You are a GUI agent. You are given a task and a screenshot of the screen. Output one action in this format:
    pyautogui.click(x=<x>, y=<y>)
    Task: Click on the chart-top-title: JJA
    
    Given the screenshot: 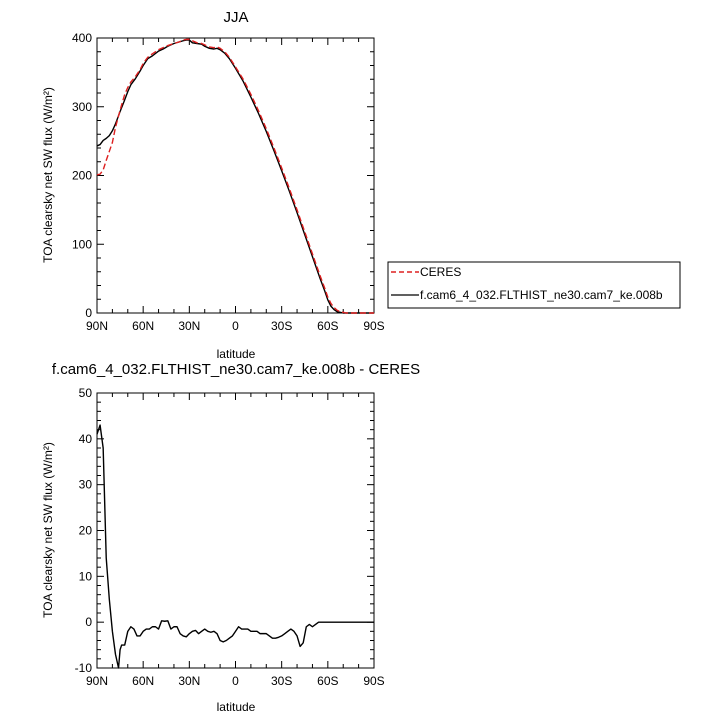 What is the action you would take?
    pyautogui.click(x=235, y=17)
    